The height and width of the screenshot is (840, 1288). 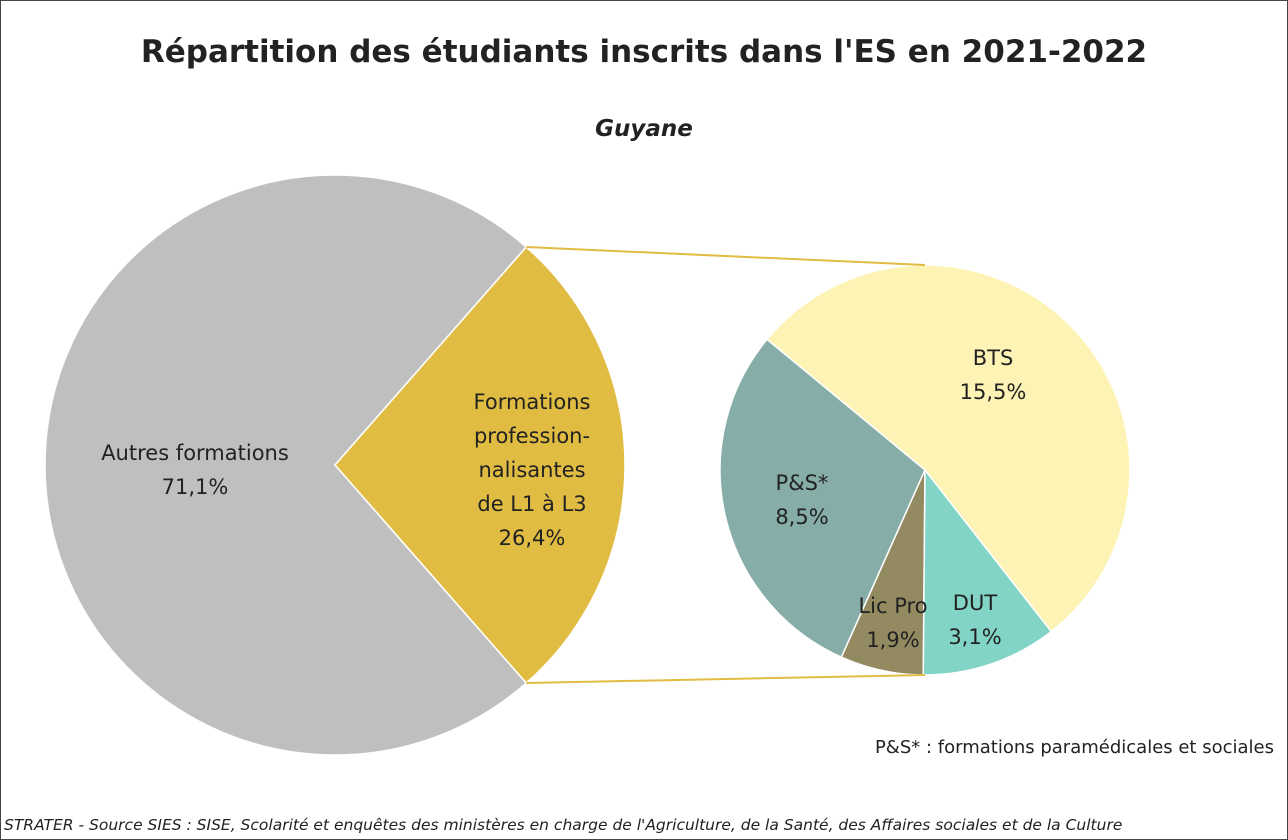 What do you see at coordinates (975, 637) in the screenshot?
I see `slice-value: 3,1%` at bounding box center [975, 637].